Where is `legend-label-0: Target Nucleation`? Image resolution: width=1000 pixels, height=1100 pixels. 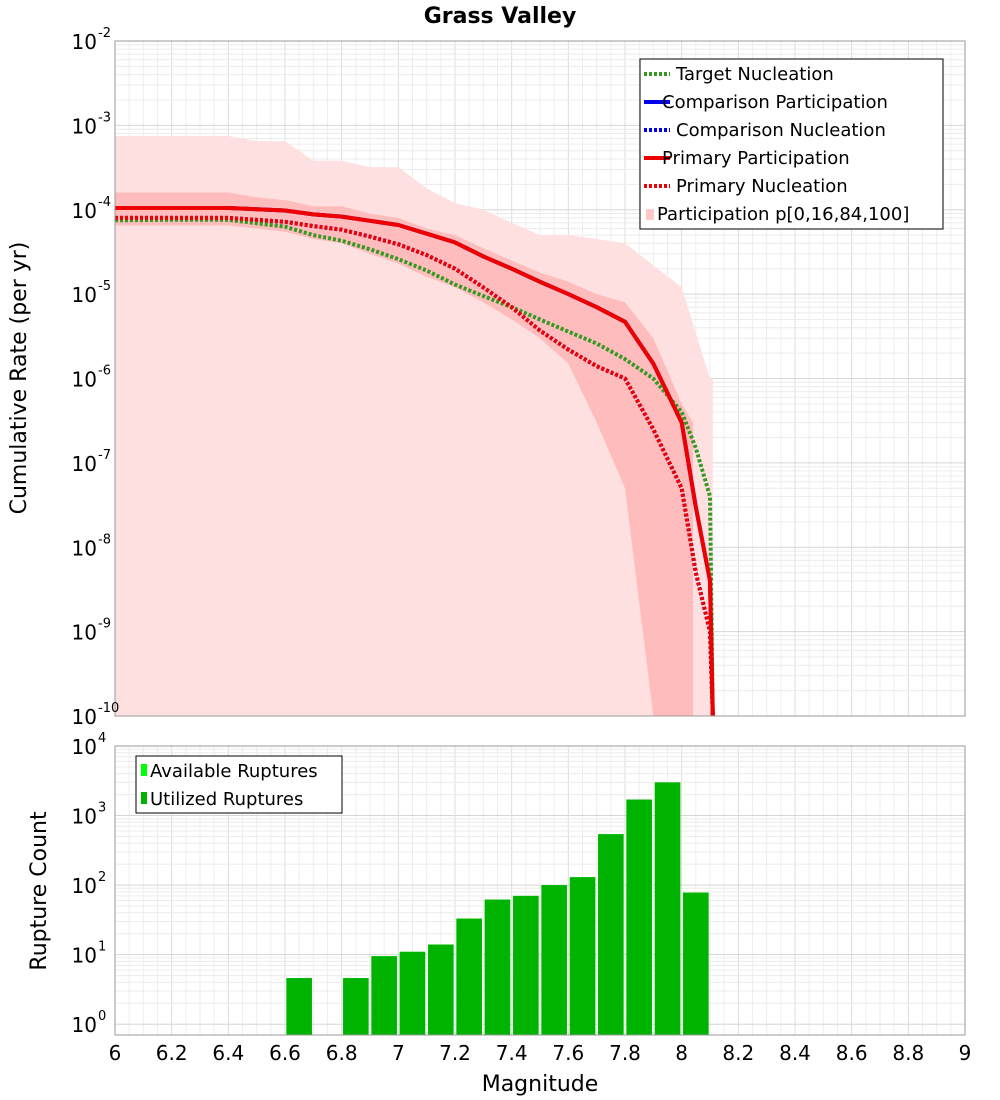
legend-label-0: Target Nucleation is located at coordinates (754, 74).